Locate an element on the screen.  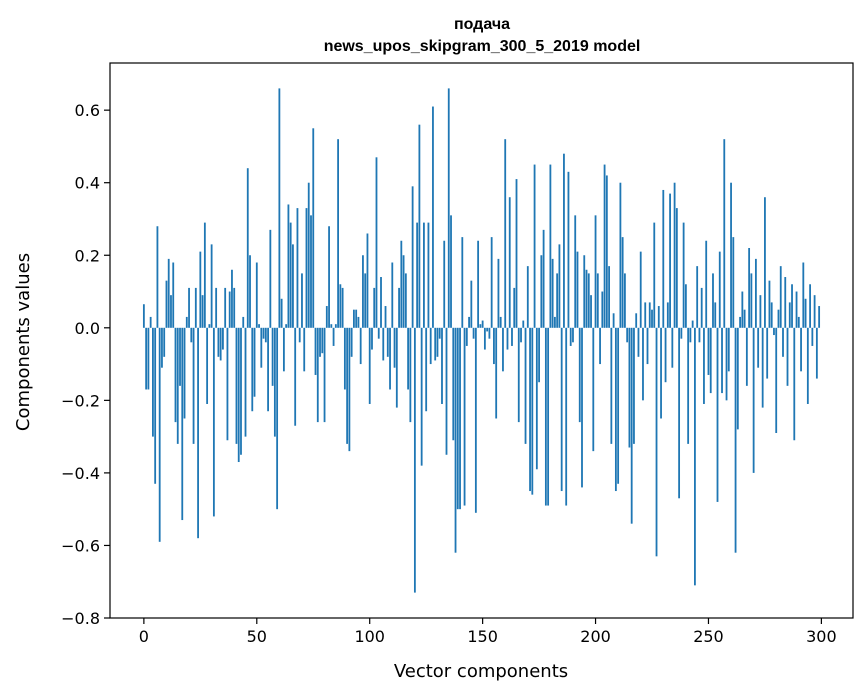
x-tick-label: 150 is located at coordinates (482, 636).